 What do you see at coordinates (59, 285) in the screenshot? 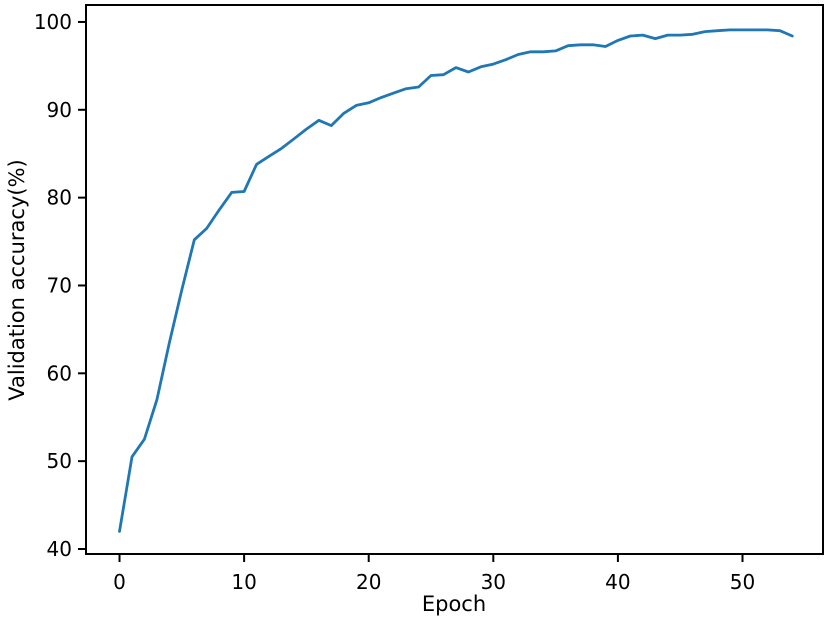
I see `y-tick-label: 70` at bounding box center [59, 285].